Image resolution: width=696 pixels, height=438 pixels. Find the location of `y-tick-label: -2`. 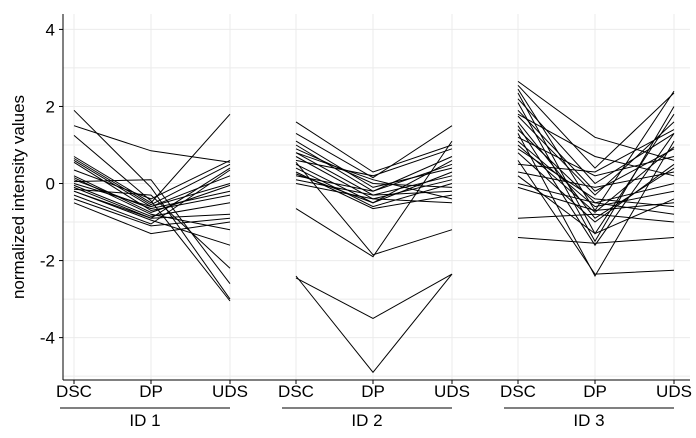

y-tick-label: -2 is located at coordinates (47, 261).